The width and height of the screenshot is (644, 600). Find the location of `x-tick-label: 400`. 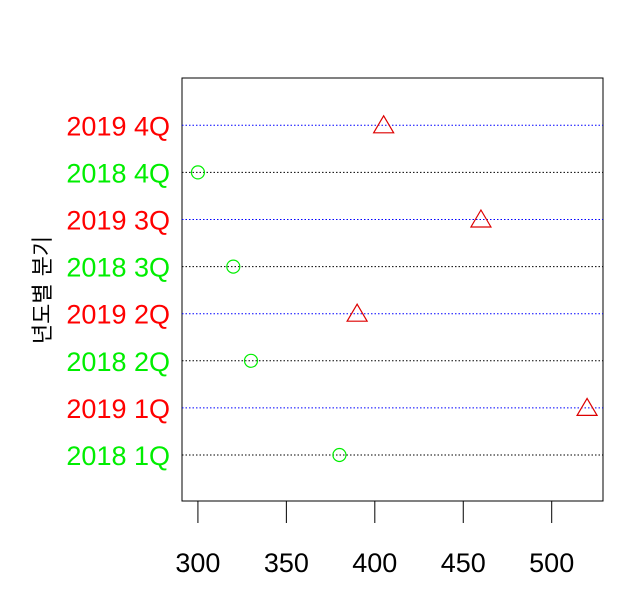

x-tick-label: 400 is located at coordinates (374, 563).